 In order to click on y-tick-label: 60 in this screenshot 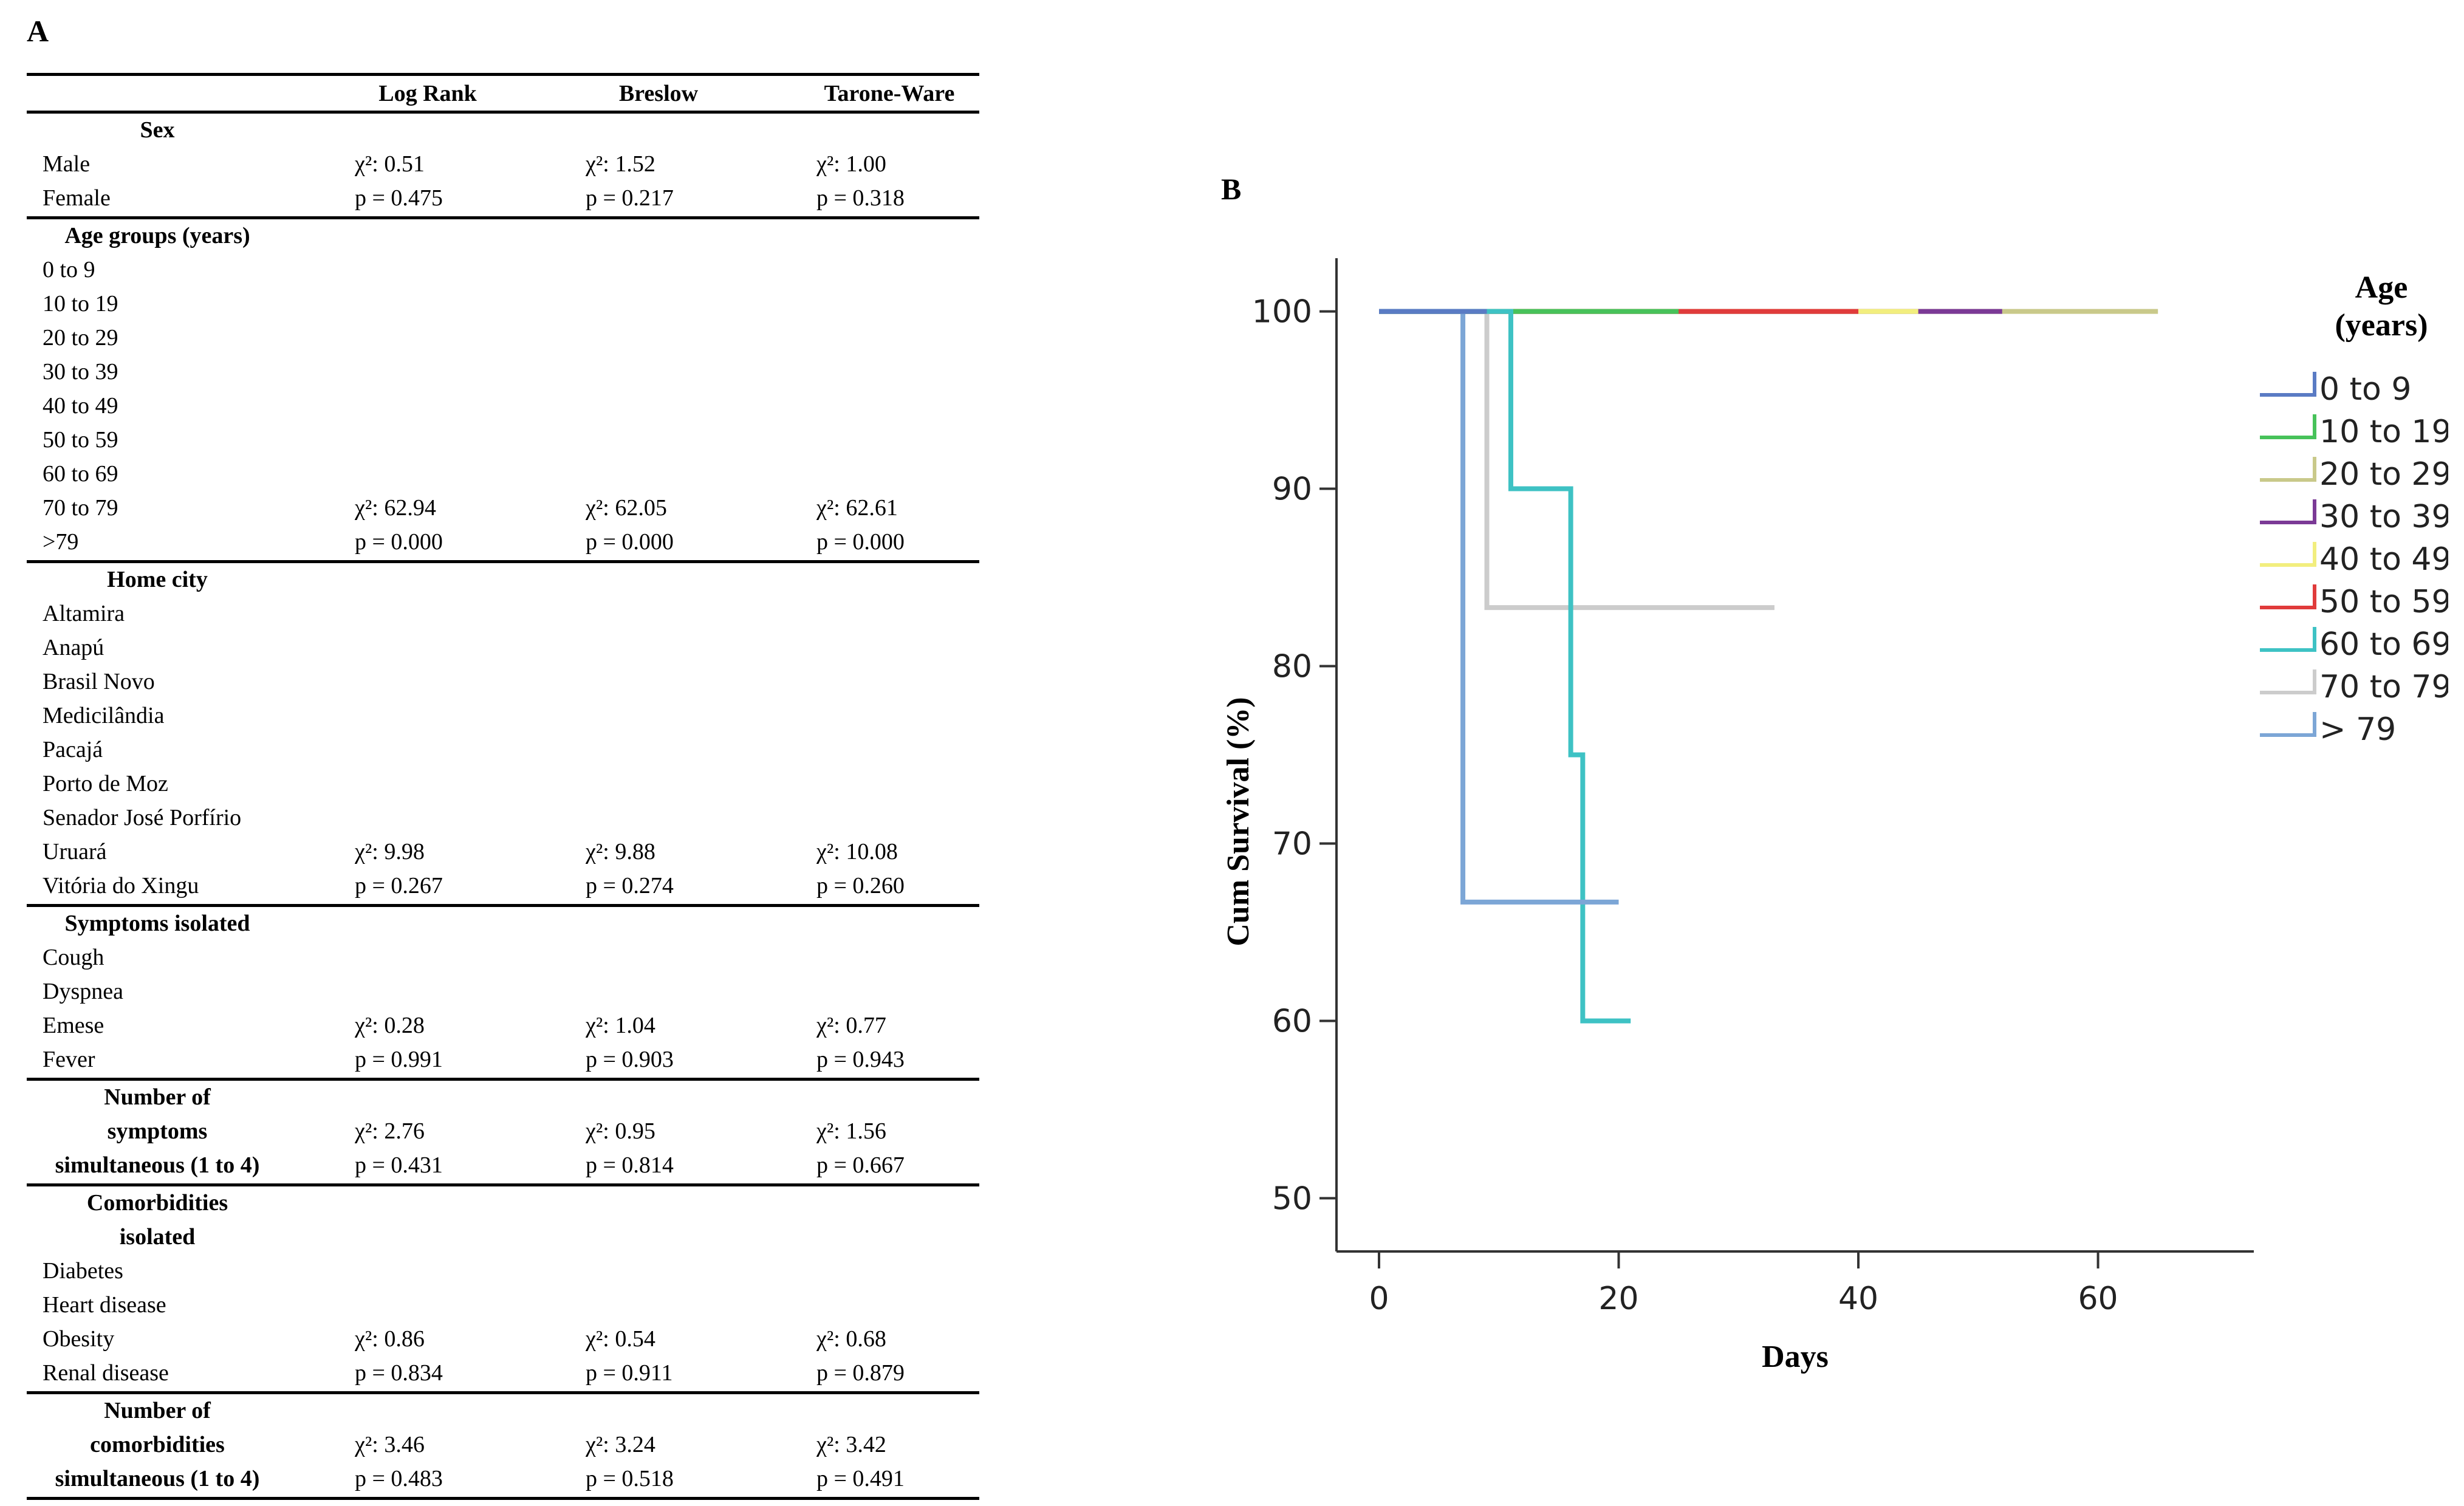, I will do `click(1292, 1021)`.